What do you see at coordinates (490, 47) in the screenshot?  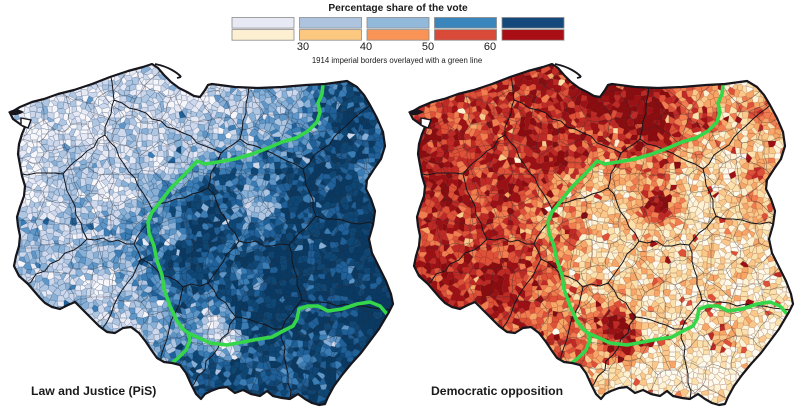 I see `svg-text: 60` at bounding box center [490, 47].